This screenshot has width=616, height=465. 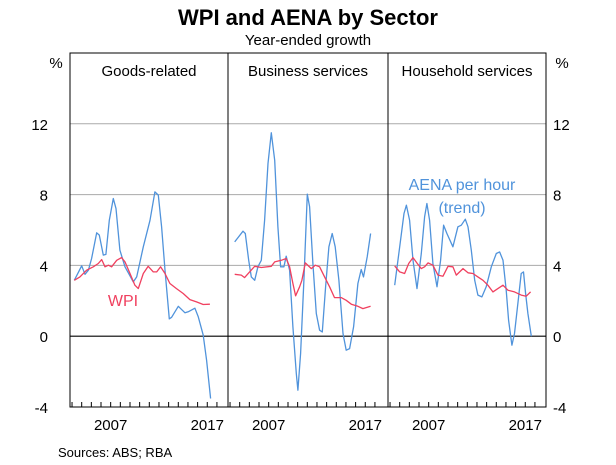 What do you see at coordinates (55, 63) in the screenshot?
I see `y-unit-left: %` at bounding box center [55, 63].